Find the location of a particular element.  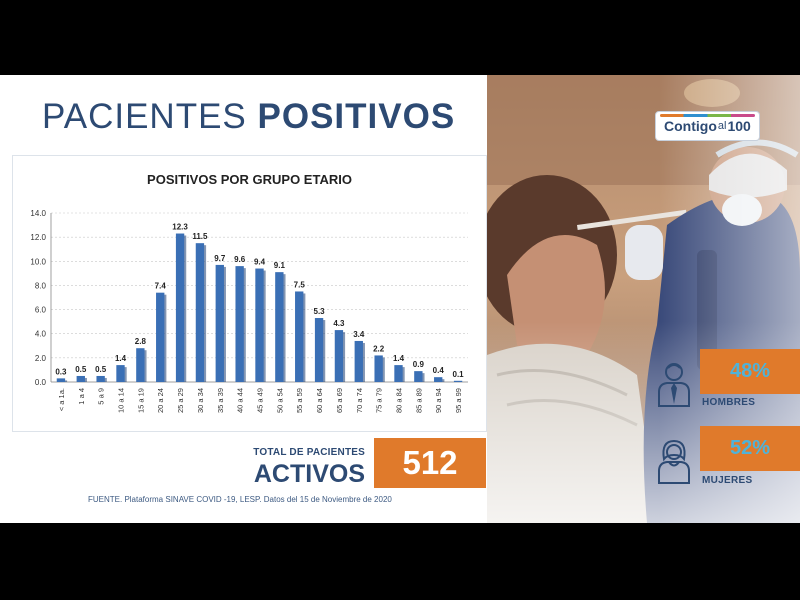

x-tick-label: 35 a 39 is located at coordinates (220, 400).